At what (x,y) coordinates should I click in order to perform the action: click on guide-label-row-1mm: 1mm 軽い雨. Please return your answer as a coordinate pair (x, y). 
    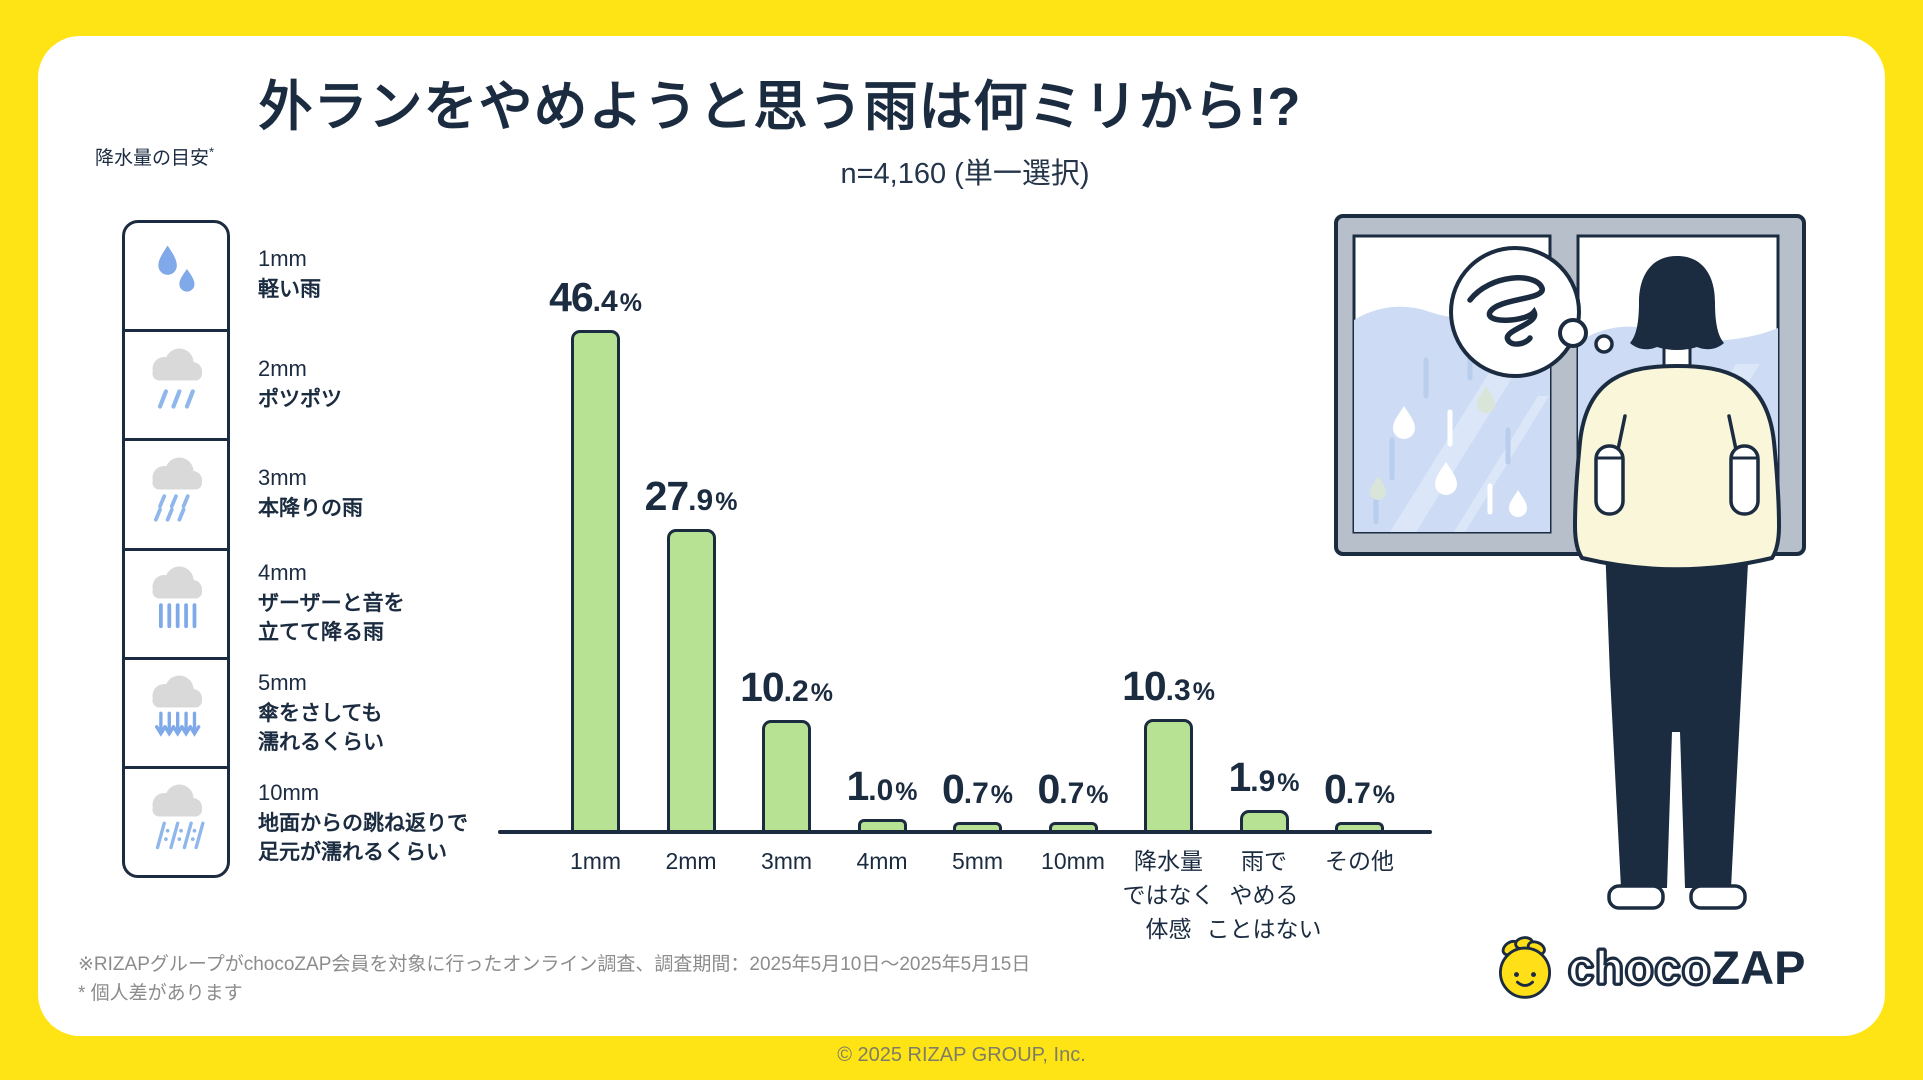
    Looking at the image, I should click on (373, 275).